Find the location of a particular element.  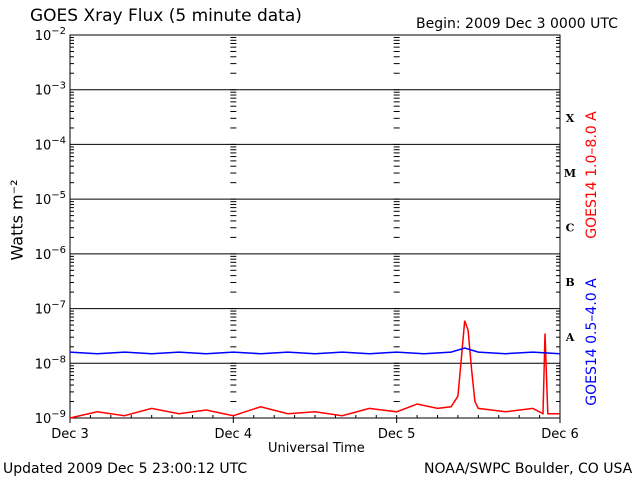

x-axis-label: Universal Time is located at coordinates (316, 448).